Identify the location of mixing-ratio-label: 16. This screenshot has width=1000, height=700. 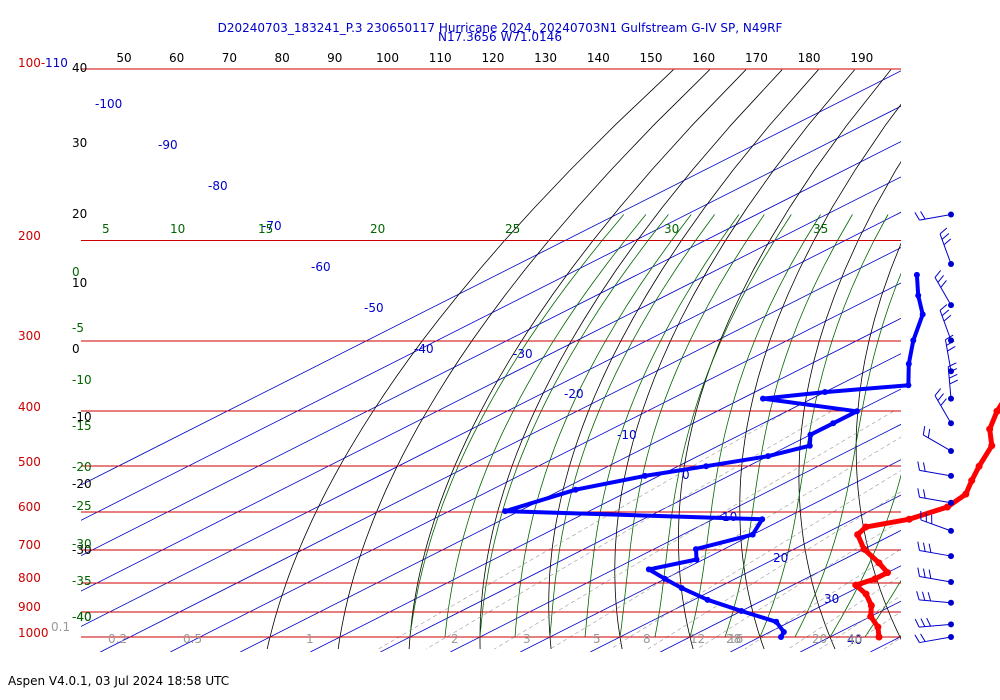
(735, 639).